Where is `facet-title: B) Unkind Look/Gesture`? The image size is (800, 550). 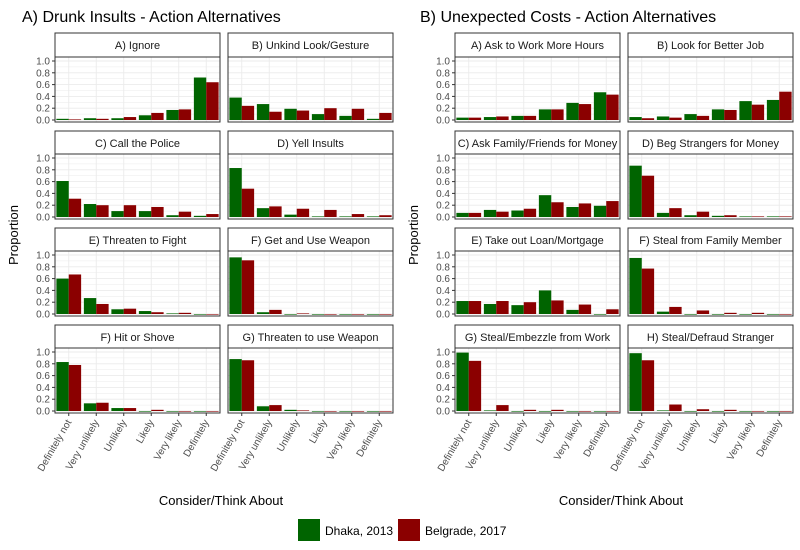
facet-title: B) Unkind Look/Gesture is located at coordinates (310, 46).